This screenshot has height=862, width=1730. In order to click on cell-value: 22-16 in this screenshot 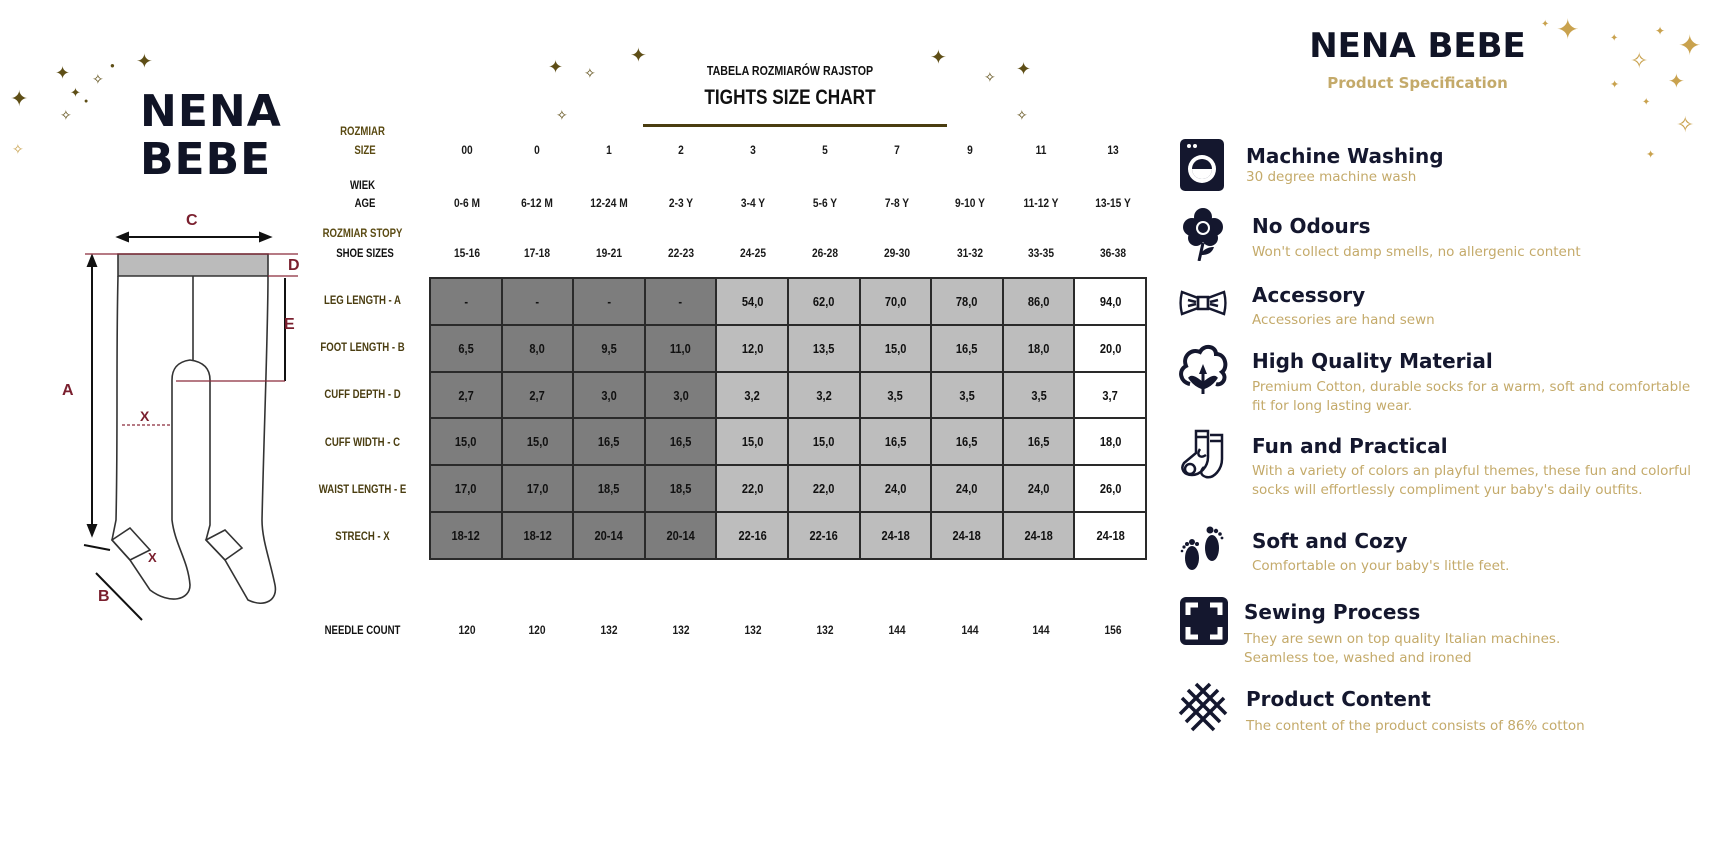, I will do `click(752, 536)`.